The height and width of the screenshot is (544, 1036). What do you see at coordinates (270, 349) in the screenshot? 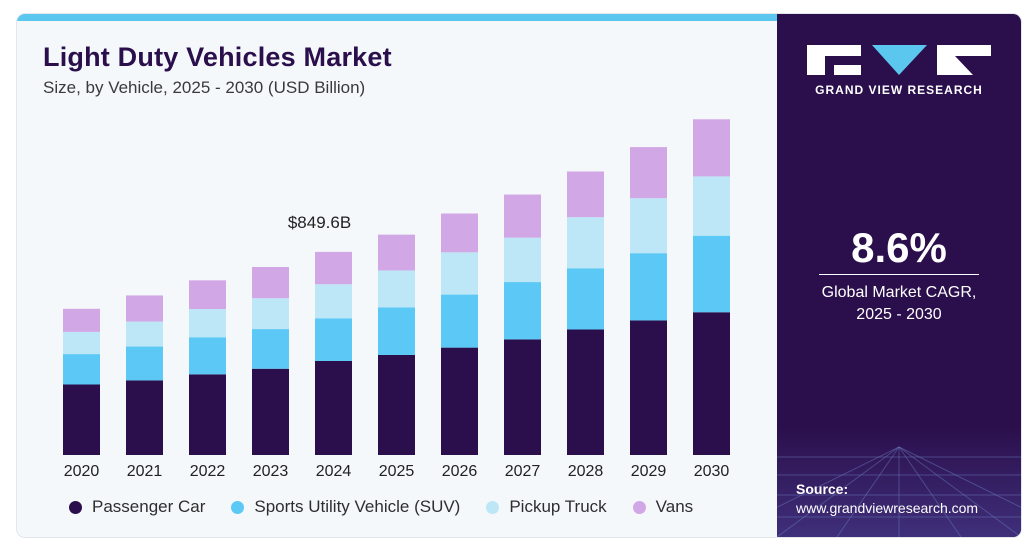
I see `bar-segment-2023-suv` at bounding box center [270, 349].